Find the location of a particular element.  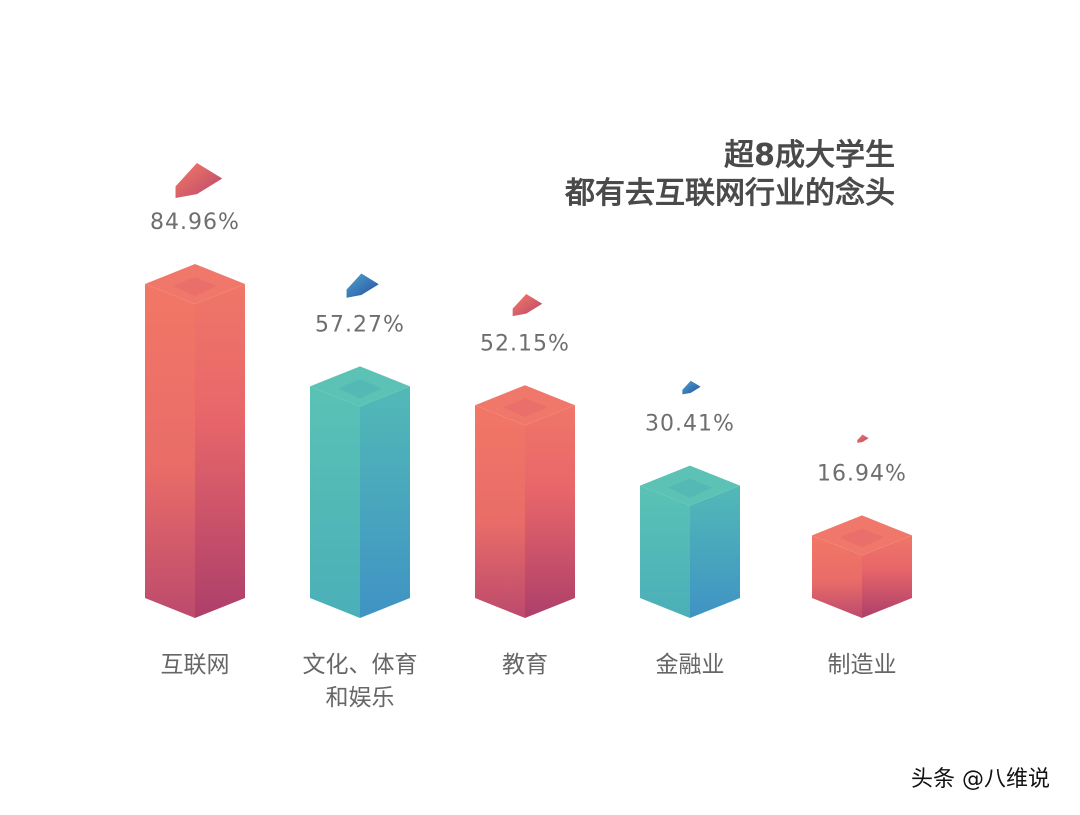

bar-4-top-shade is located at coordinates (690, 488).